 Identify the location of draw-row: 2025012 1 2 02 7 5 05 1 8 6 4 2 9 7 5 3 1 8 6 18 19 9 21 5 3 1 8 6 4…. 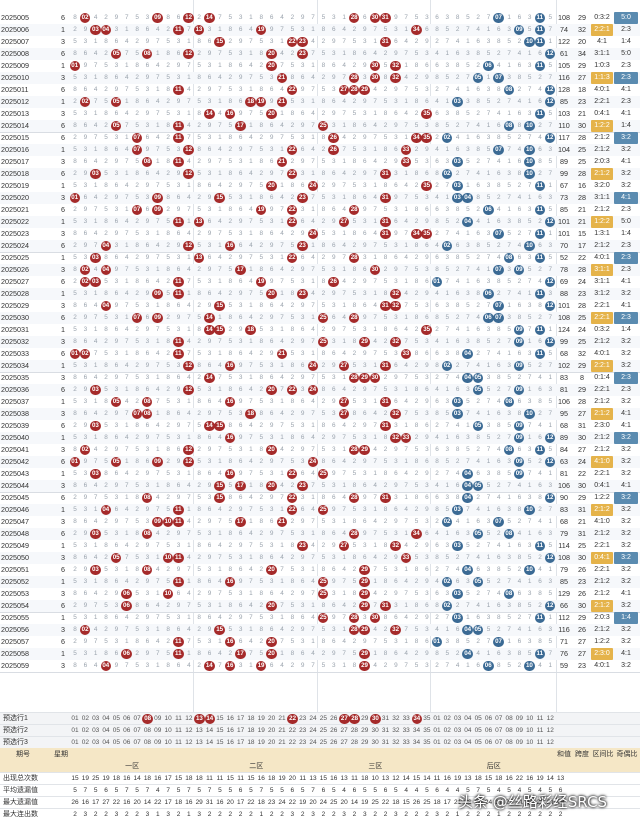
(320, 102).